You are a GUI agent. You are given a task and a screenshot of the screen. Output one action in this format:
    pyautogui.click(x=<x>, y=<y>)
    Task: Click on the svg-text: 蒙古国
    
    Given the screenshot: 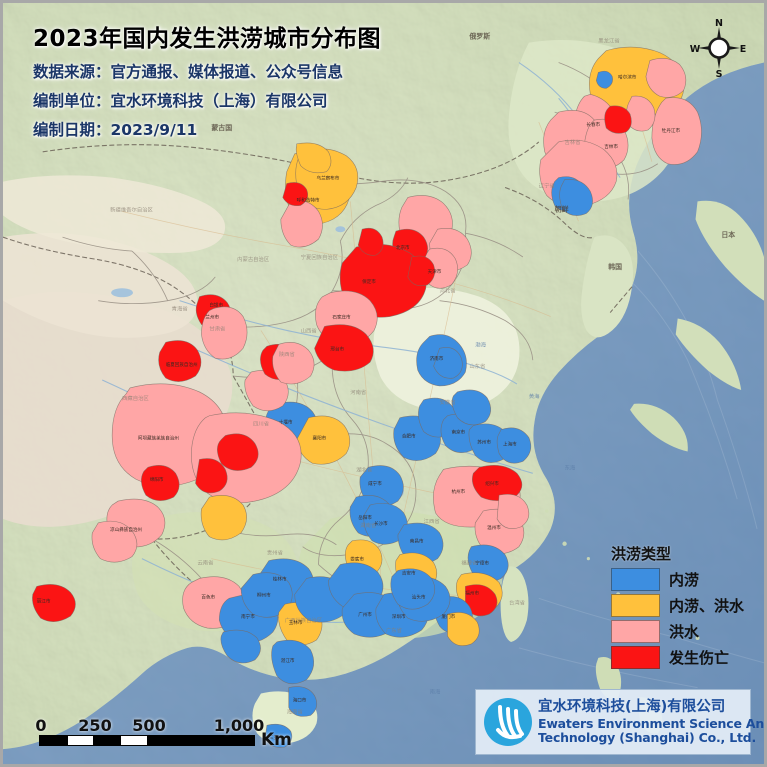 What is the action you would take?
    pyautogui.click(x=221, y=127)
    